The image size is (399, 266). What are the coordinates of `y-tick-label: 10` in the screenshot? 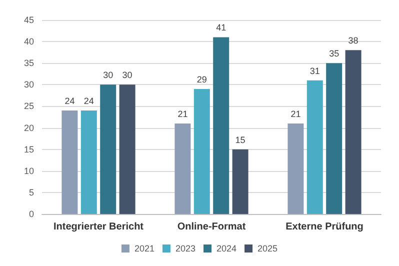 It's located at (29, 171).